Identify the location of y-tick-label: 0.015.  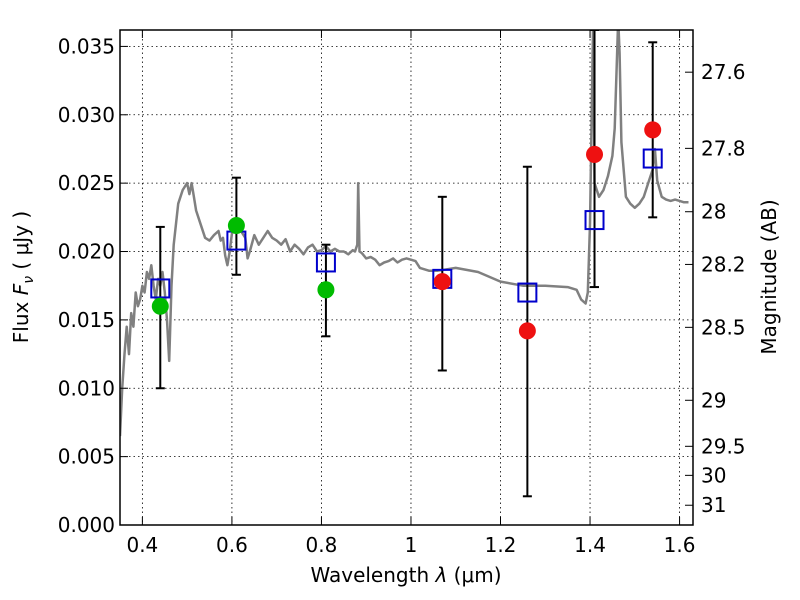
(86, 320).